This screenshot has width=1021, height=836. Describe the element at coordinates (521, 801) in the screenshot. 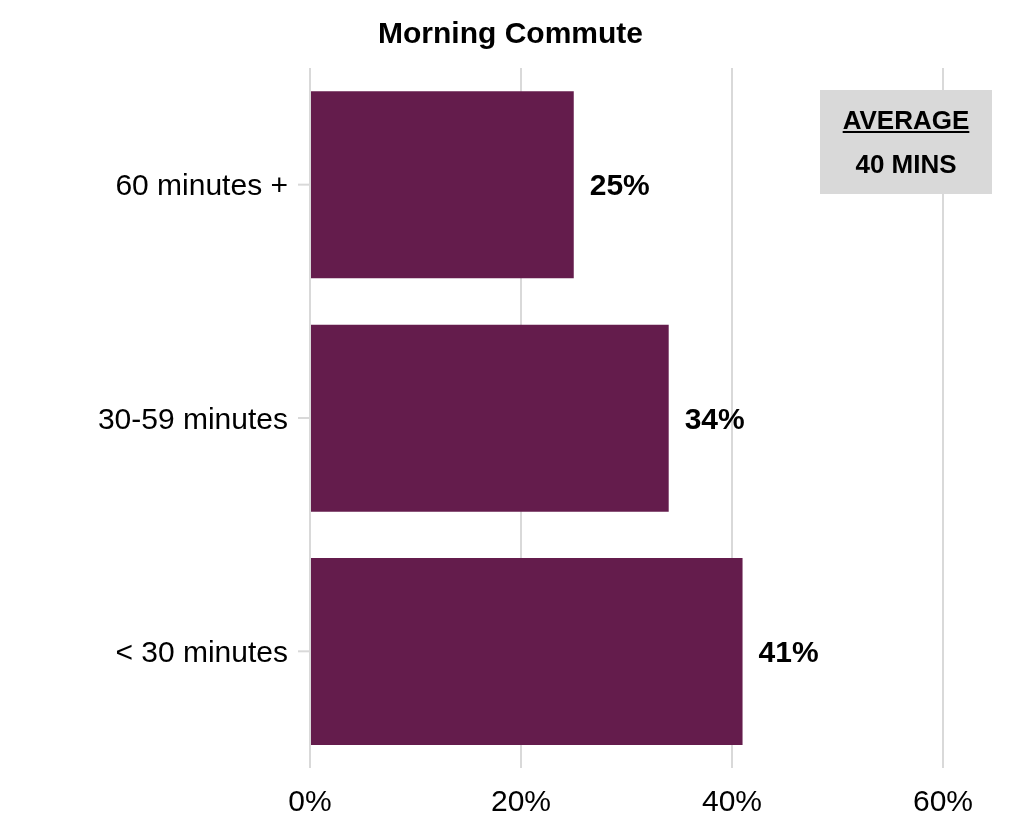

I see `x-tick-label: 20%` at that location.